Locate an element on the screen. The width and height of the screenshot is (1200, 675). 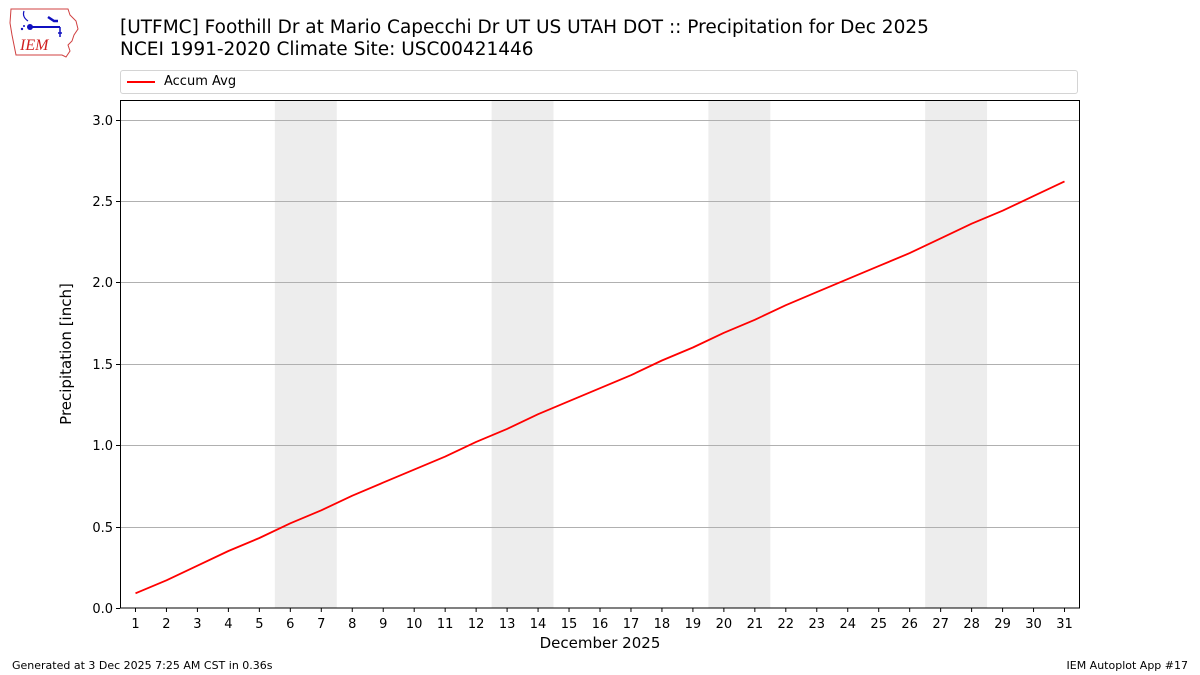
x-tick-label: 10 is located at coordinates (414, 624).